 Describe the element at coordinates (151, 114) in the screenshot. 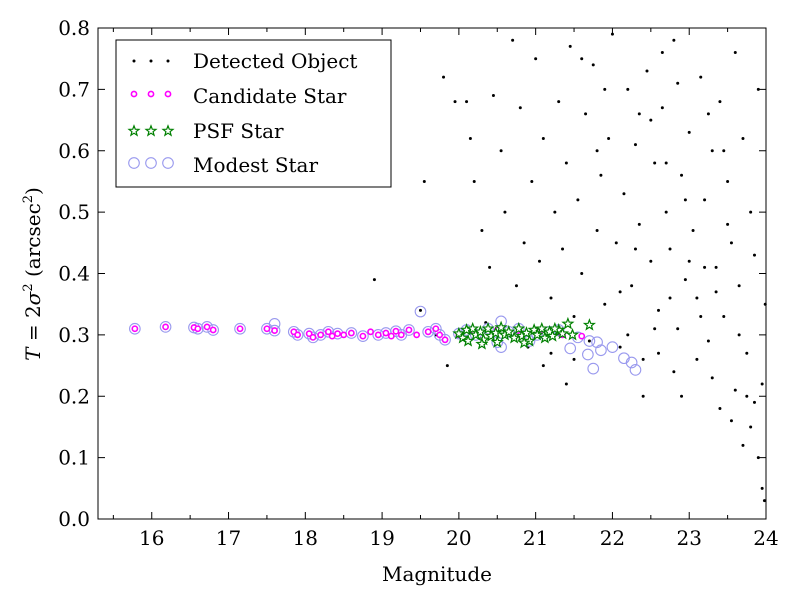

I see `legend-markers` at that location.